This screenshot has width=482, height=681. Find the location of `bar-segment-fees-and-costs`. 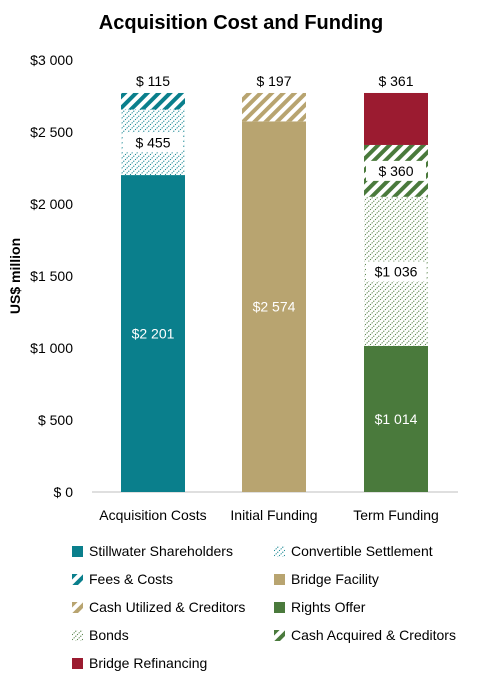

bar-segment-fees-and-costs is located at coordinates (153, 101).